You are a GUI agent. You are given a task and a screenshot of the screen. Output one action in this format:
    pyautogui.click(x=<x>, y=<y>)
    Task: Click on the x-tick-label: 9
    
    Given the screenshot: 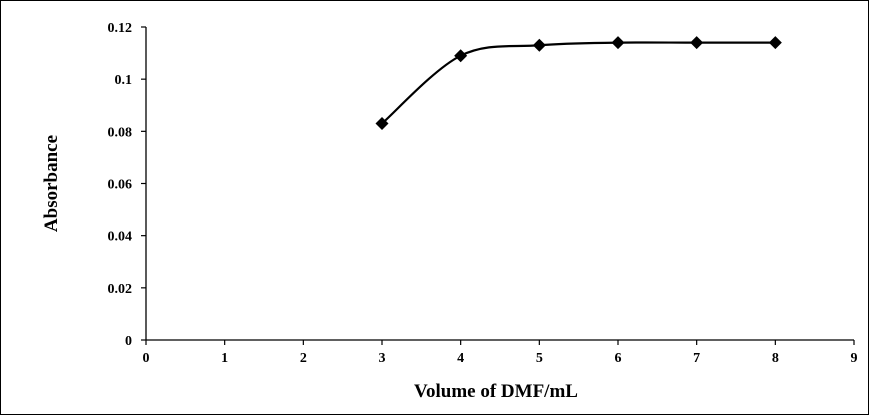 What is the action you would take?
    pyautogui.click(x=854, y=358)
    